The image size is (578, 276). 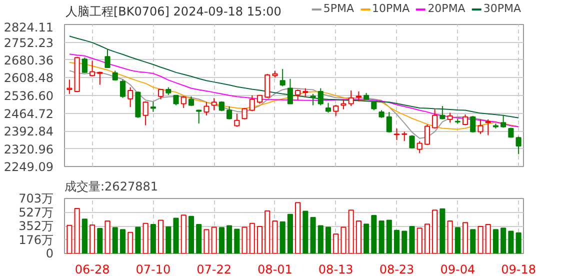 What do you see at coordinates (29, 78) in the screenshot?
I see `y-tick-label: 2608.48` at bounding box center [29, 78].